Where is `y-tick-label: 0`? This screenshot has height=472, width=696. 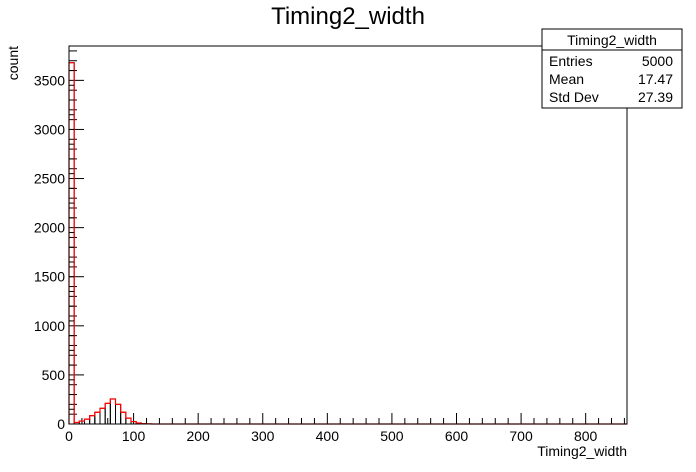 y-tick-label: 0 is located at coordinates (61, 424).